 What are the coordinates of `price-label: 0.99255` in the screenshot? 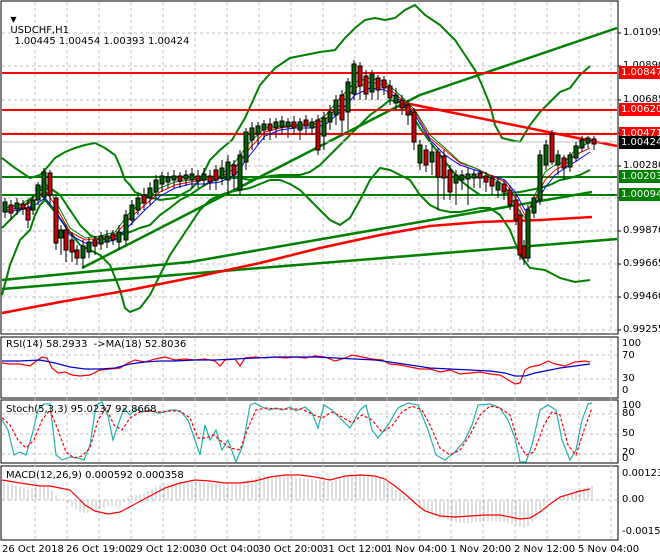 It's located at (641, 329).